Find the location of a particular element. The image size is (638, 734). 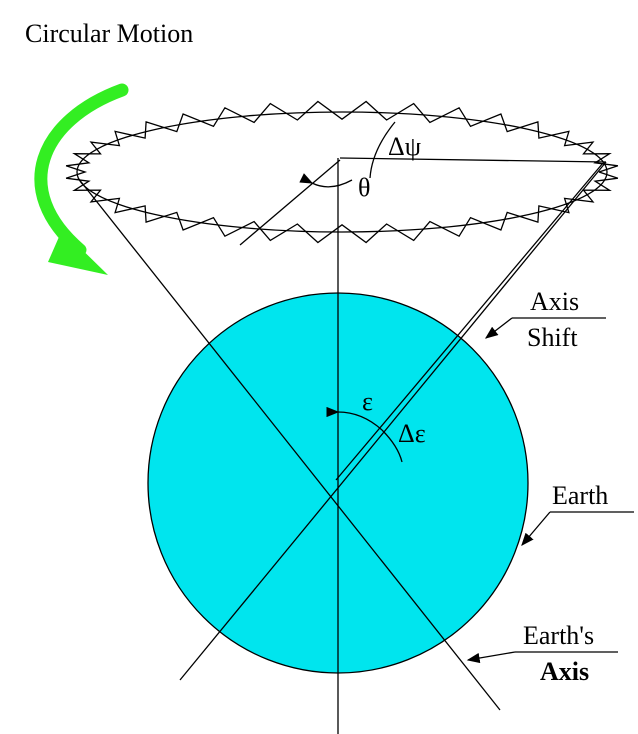

axis-shift-label: Axis is located at coordinates (554, 301).